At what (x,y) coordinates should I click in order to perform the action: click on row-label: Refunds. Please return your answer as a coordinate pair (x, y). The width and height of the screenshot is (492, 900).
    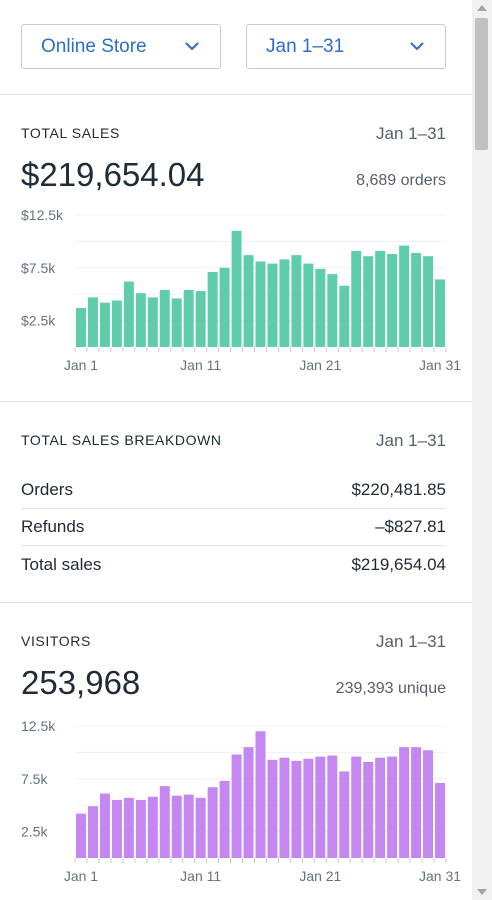
    Looking at the image, I should click on (53, 526).